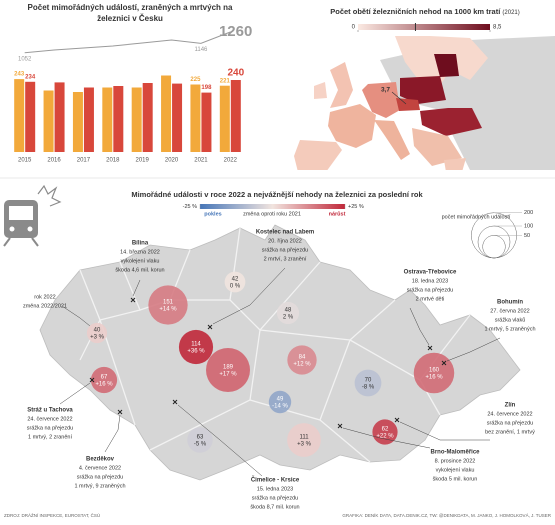 Image resolution: width=555 pixels, height=525 pixels. What do you see at coordinates (434, 378) in the screenshot?
I see `bubble-change: +16 %` at bounding box center [434, 378].